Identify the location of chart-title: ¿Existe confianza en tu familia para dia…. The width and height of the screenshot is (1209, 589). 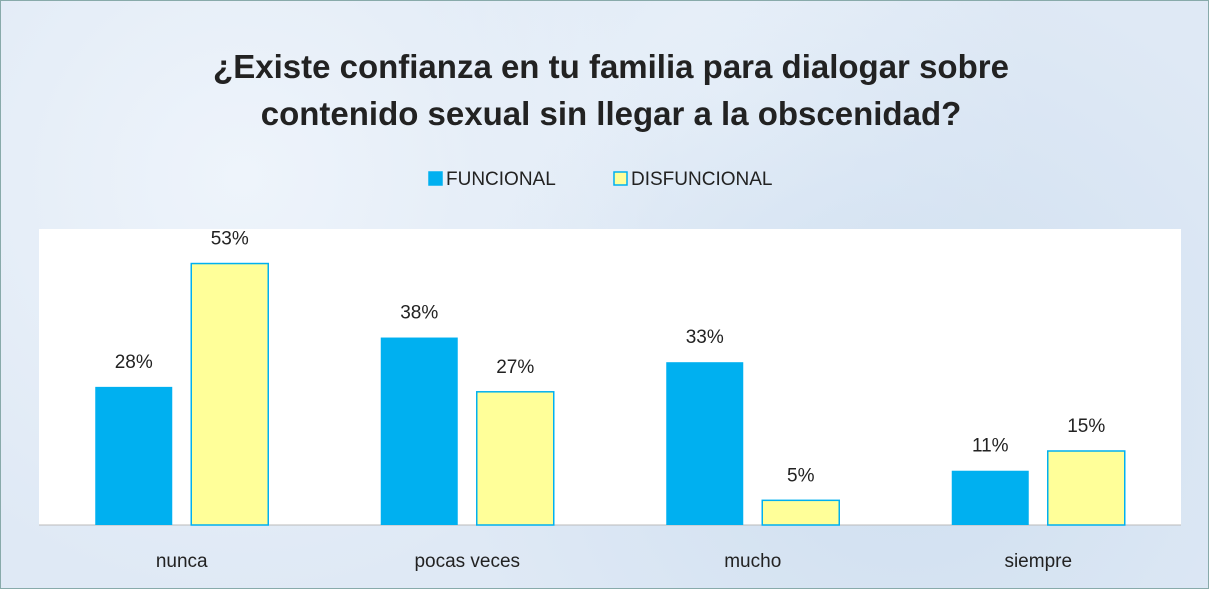
(611, 90).